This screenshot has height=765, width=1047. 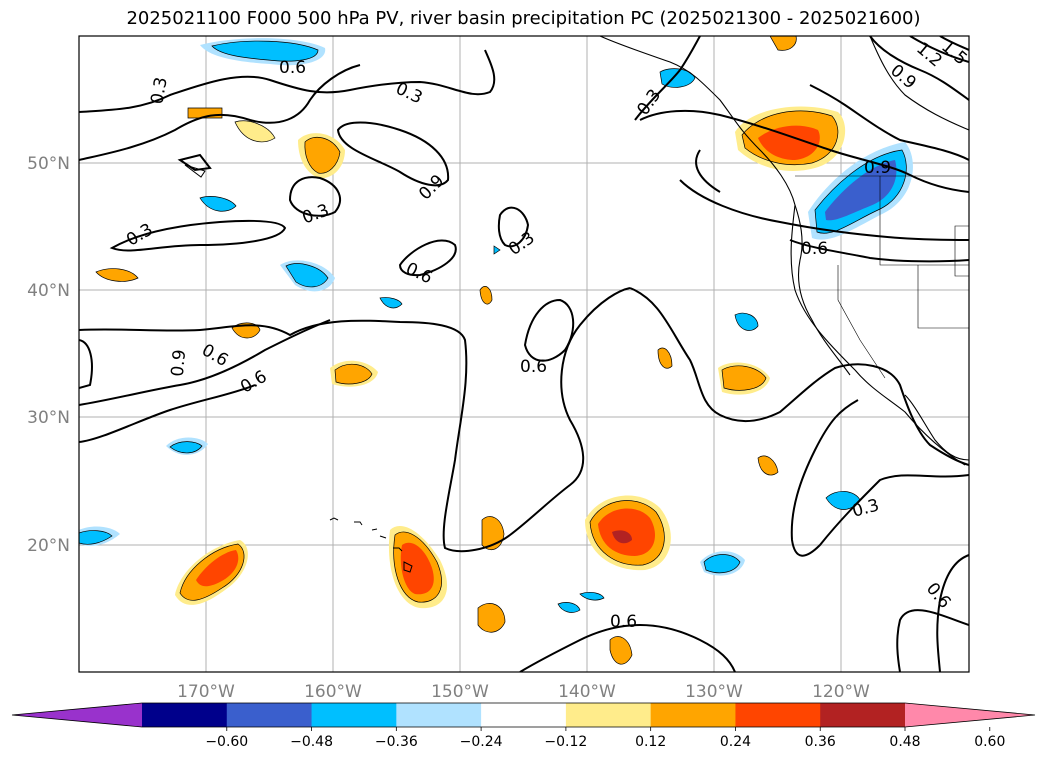 I want to click on colorbar-tick-label: 0.48, so click(x=904, y=742).